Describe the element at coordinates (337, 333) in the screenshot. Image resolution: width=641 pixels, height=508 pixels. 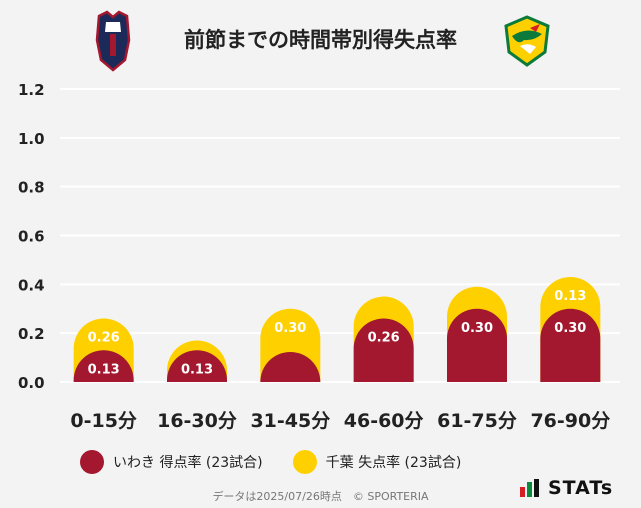
I see `data-labels: 0.13 0.26 0.13 0.30 0.26 0.30 0.30 0.13` at that location.